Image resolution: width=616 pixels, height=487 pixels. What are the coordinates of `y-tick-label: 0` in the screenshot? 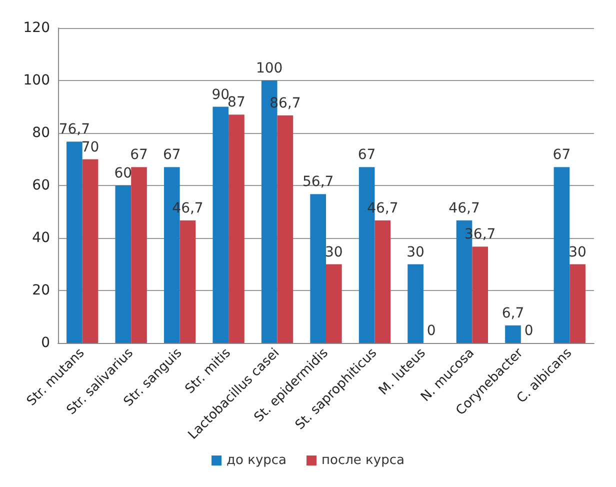 It's located at (45, 343).